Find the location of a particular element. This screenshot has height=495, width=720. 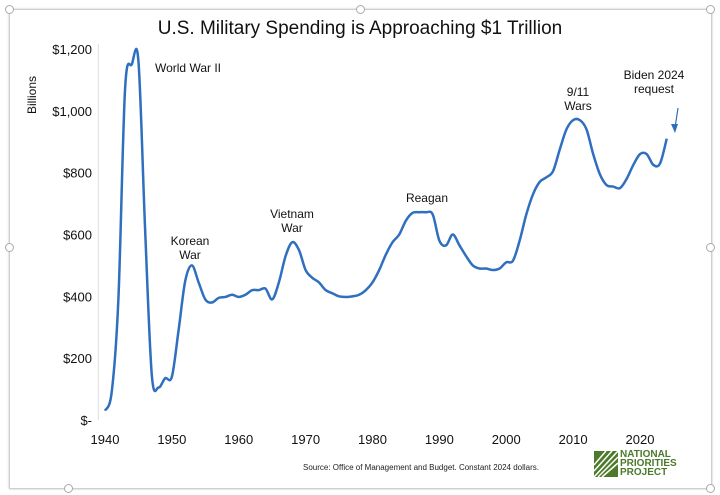

x-tick-label: 1990 is located at coordinates (439, 439).